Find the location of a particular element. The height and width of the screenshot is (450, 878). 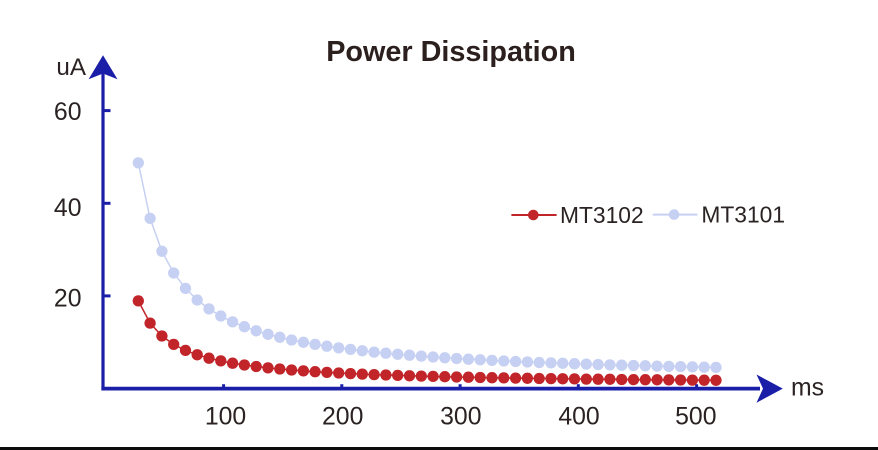

svg-text: MT3101 is located at coordinates (743, 215).